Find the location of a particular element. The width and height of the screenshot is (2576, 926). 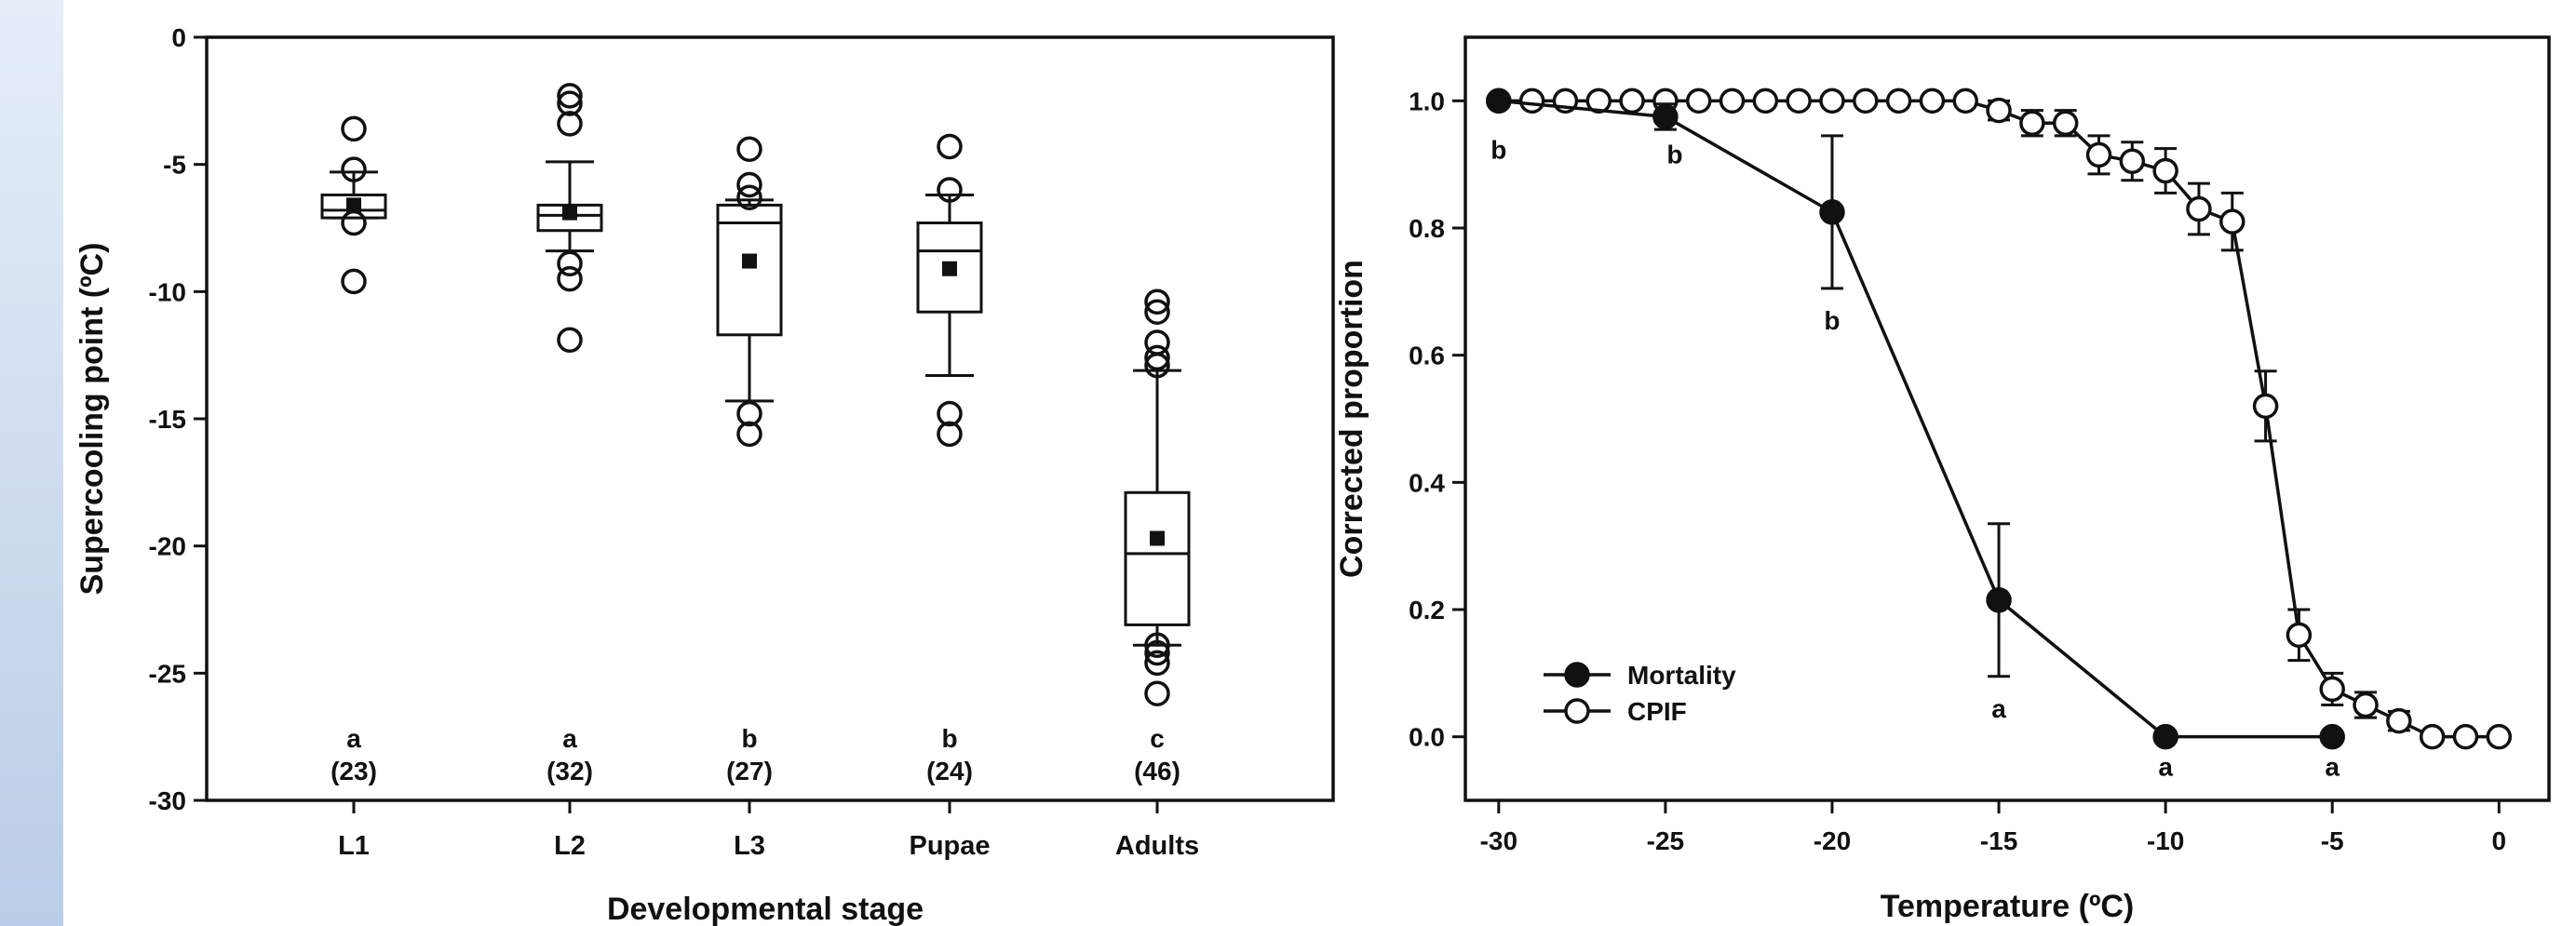

sample-size-label: (27) is located at coordinates (749, 771).